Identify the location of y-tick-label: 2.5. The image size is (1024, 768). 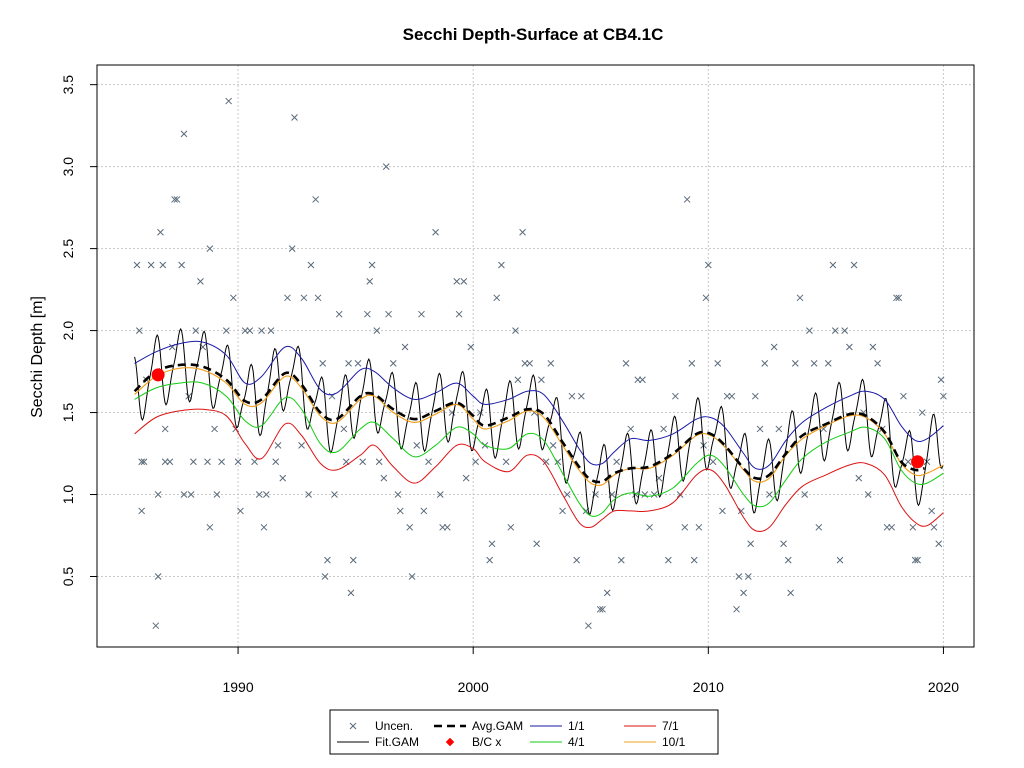
(68, 249).